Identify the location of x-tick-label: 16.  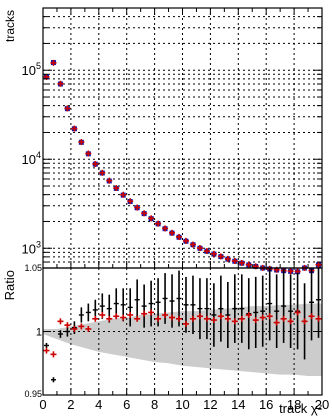
(266, 404).